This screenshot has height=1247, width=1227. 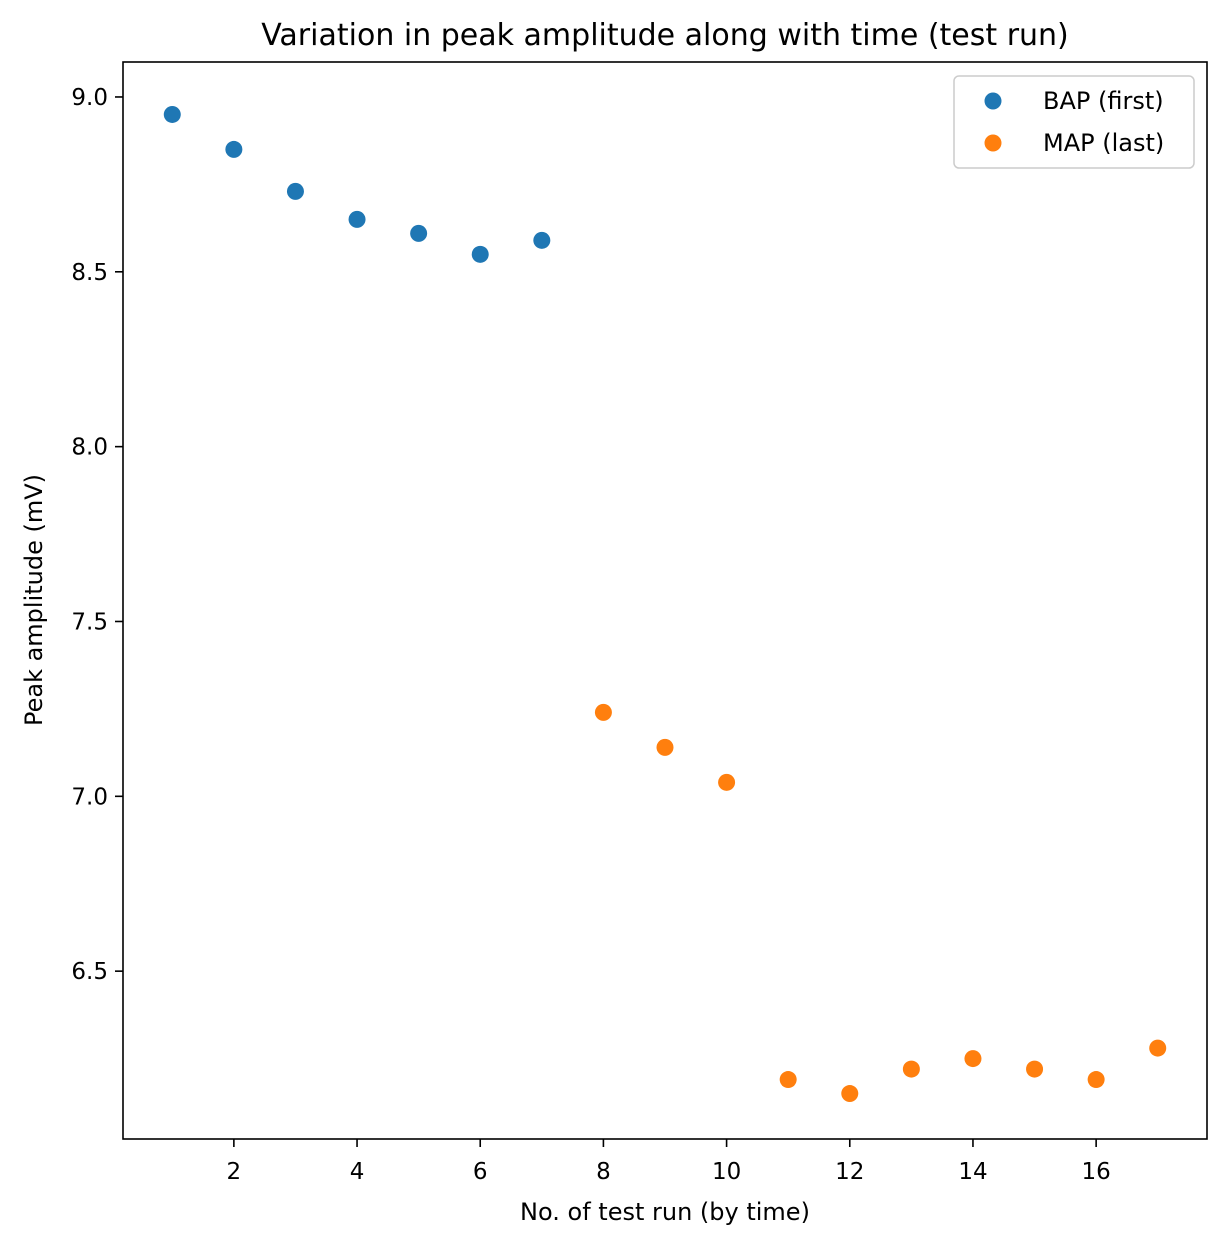 What do you see at coordinates (993, 143) in the screenshot?
I see `legend-marker-map` at bounding box center [993, 143].